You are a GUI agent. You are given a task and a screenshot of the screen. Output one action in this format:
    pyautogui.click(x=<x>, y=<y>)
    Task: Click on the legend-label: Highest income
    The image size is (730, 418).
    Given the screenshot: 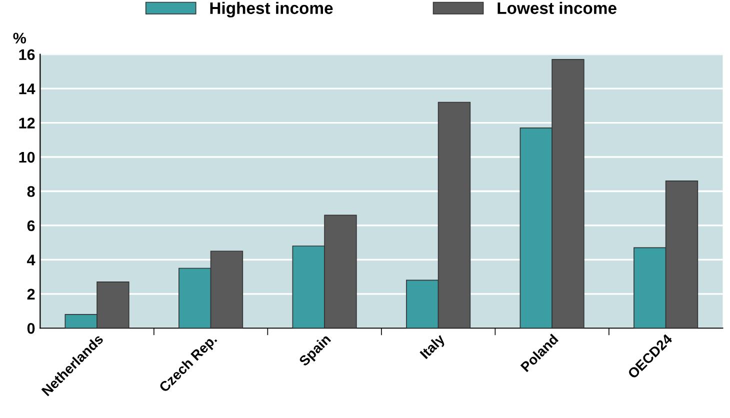 What is the action you would take?
    pyautogui.click(x=271, y=10)
    